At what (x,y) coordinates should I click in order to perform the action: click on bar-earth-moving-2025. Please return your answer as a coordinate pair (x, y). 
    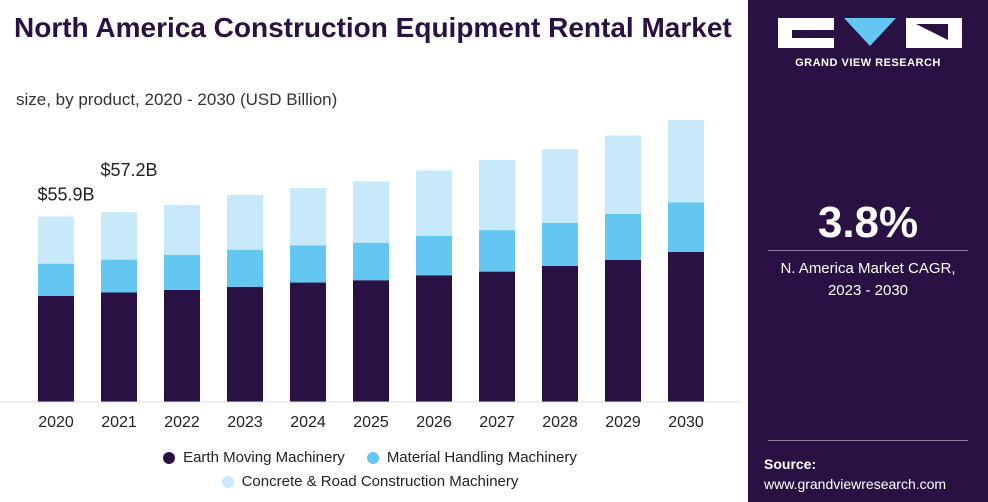
    Looking at the image, I should click on (371, 341).